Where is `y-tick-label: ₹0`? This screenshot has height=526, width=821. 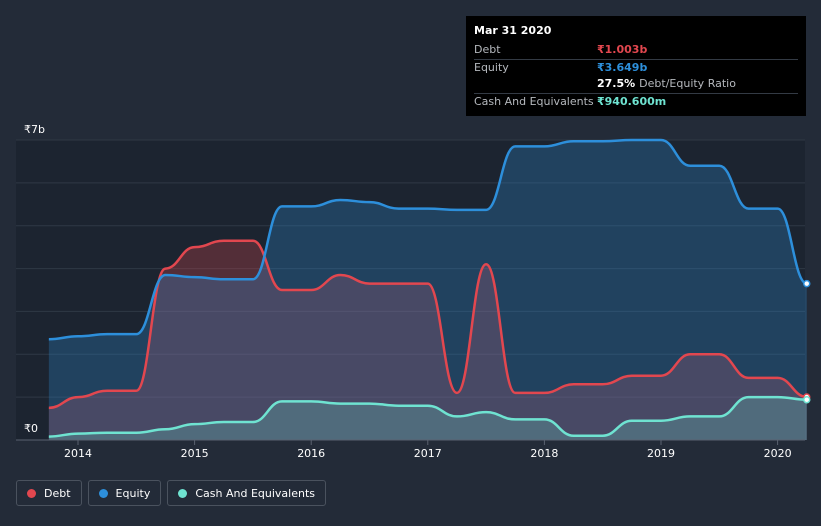 y-tick-label: ₹0 is located at coordinates (31, 428).